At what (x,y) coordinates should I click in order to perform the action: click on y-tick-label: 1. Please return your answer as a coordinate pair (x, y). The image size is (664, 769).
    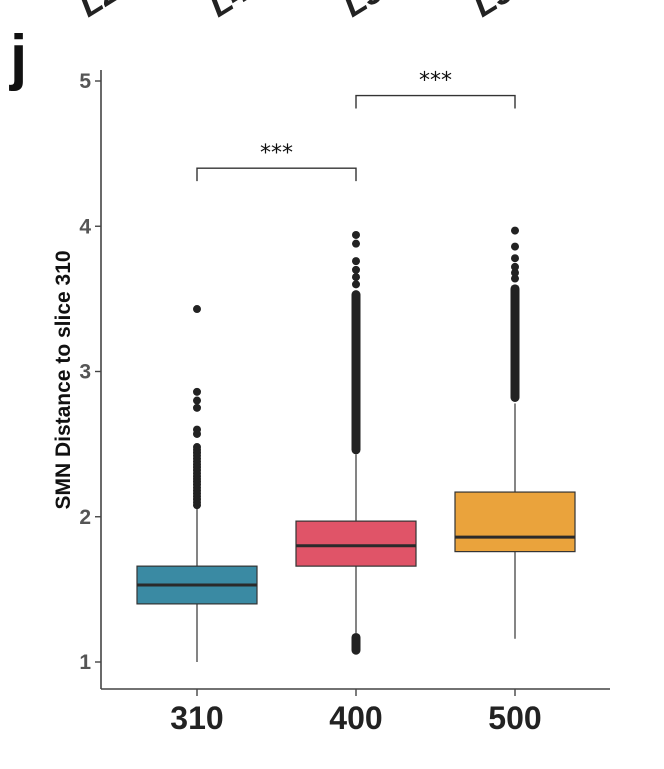
    Looking at the image, I should click on (85, 662).